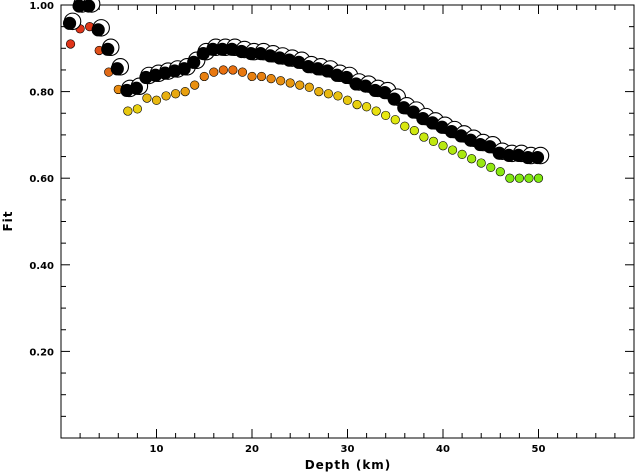 This screenshot has height=474, width=637. I want to click on y-tick-label: 0.40, so click(41, 266).